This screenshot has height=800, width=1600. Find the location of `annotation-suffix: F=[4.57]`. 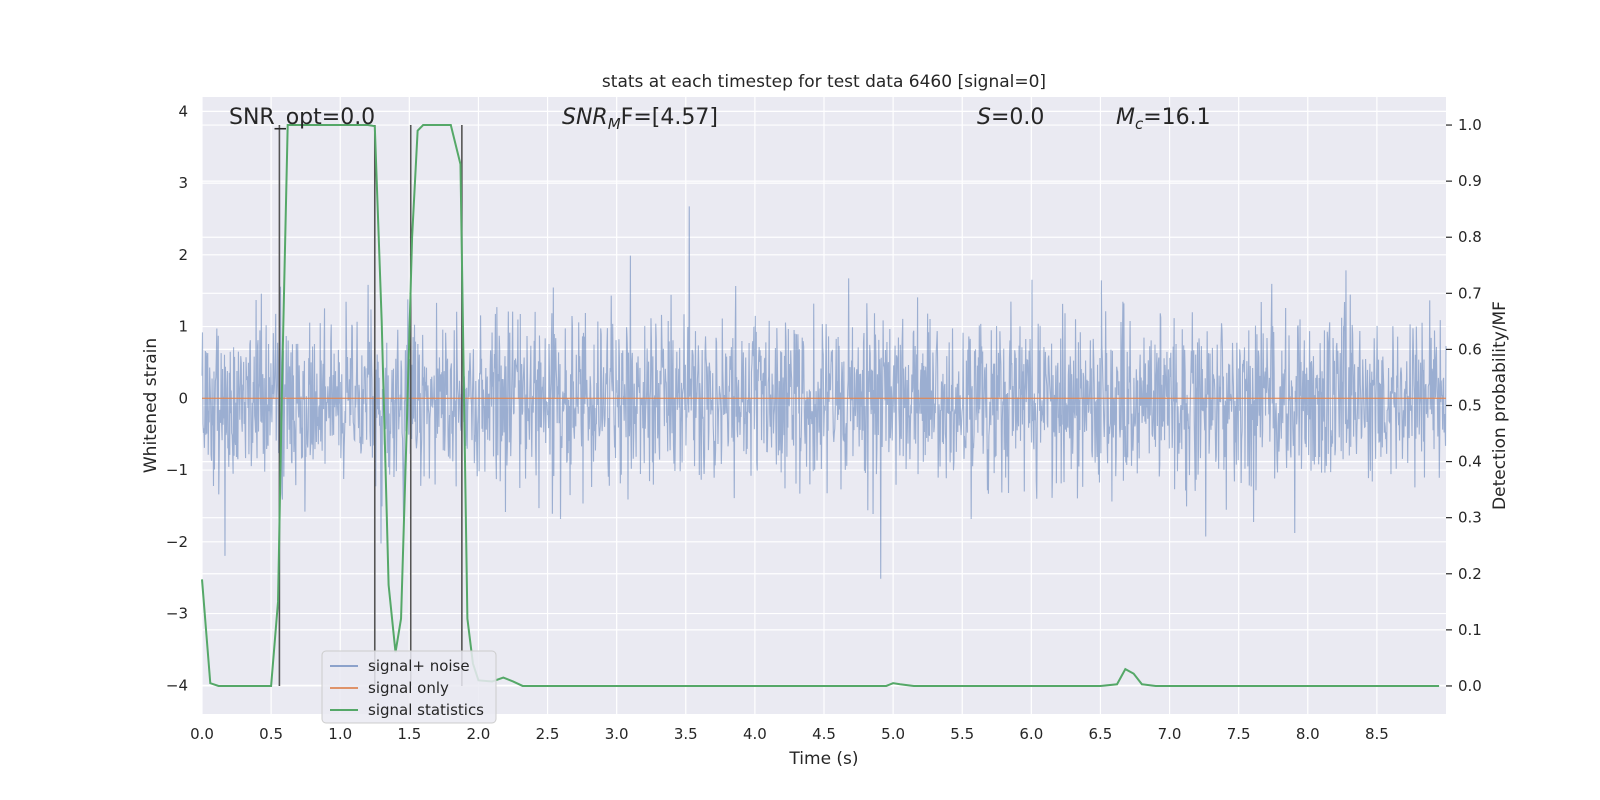

annotation-suffix: F=[4.57] is located at coordinates (669, 117).